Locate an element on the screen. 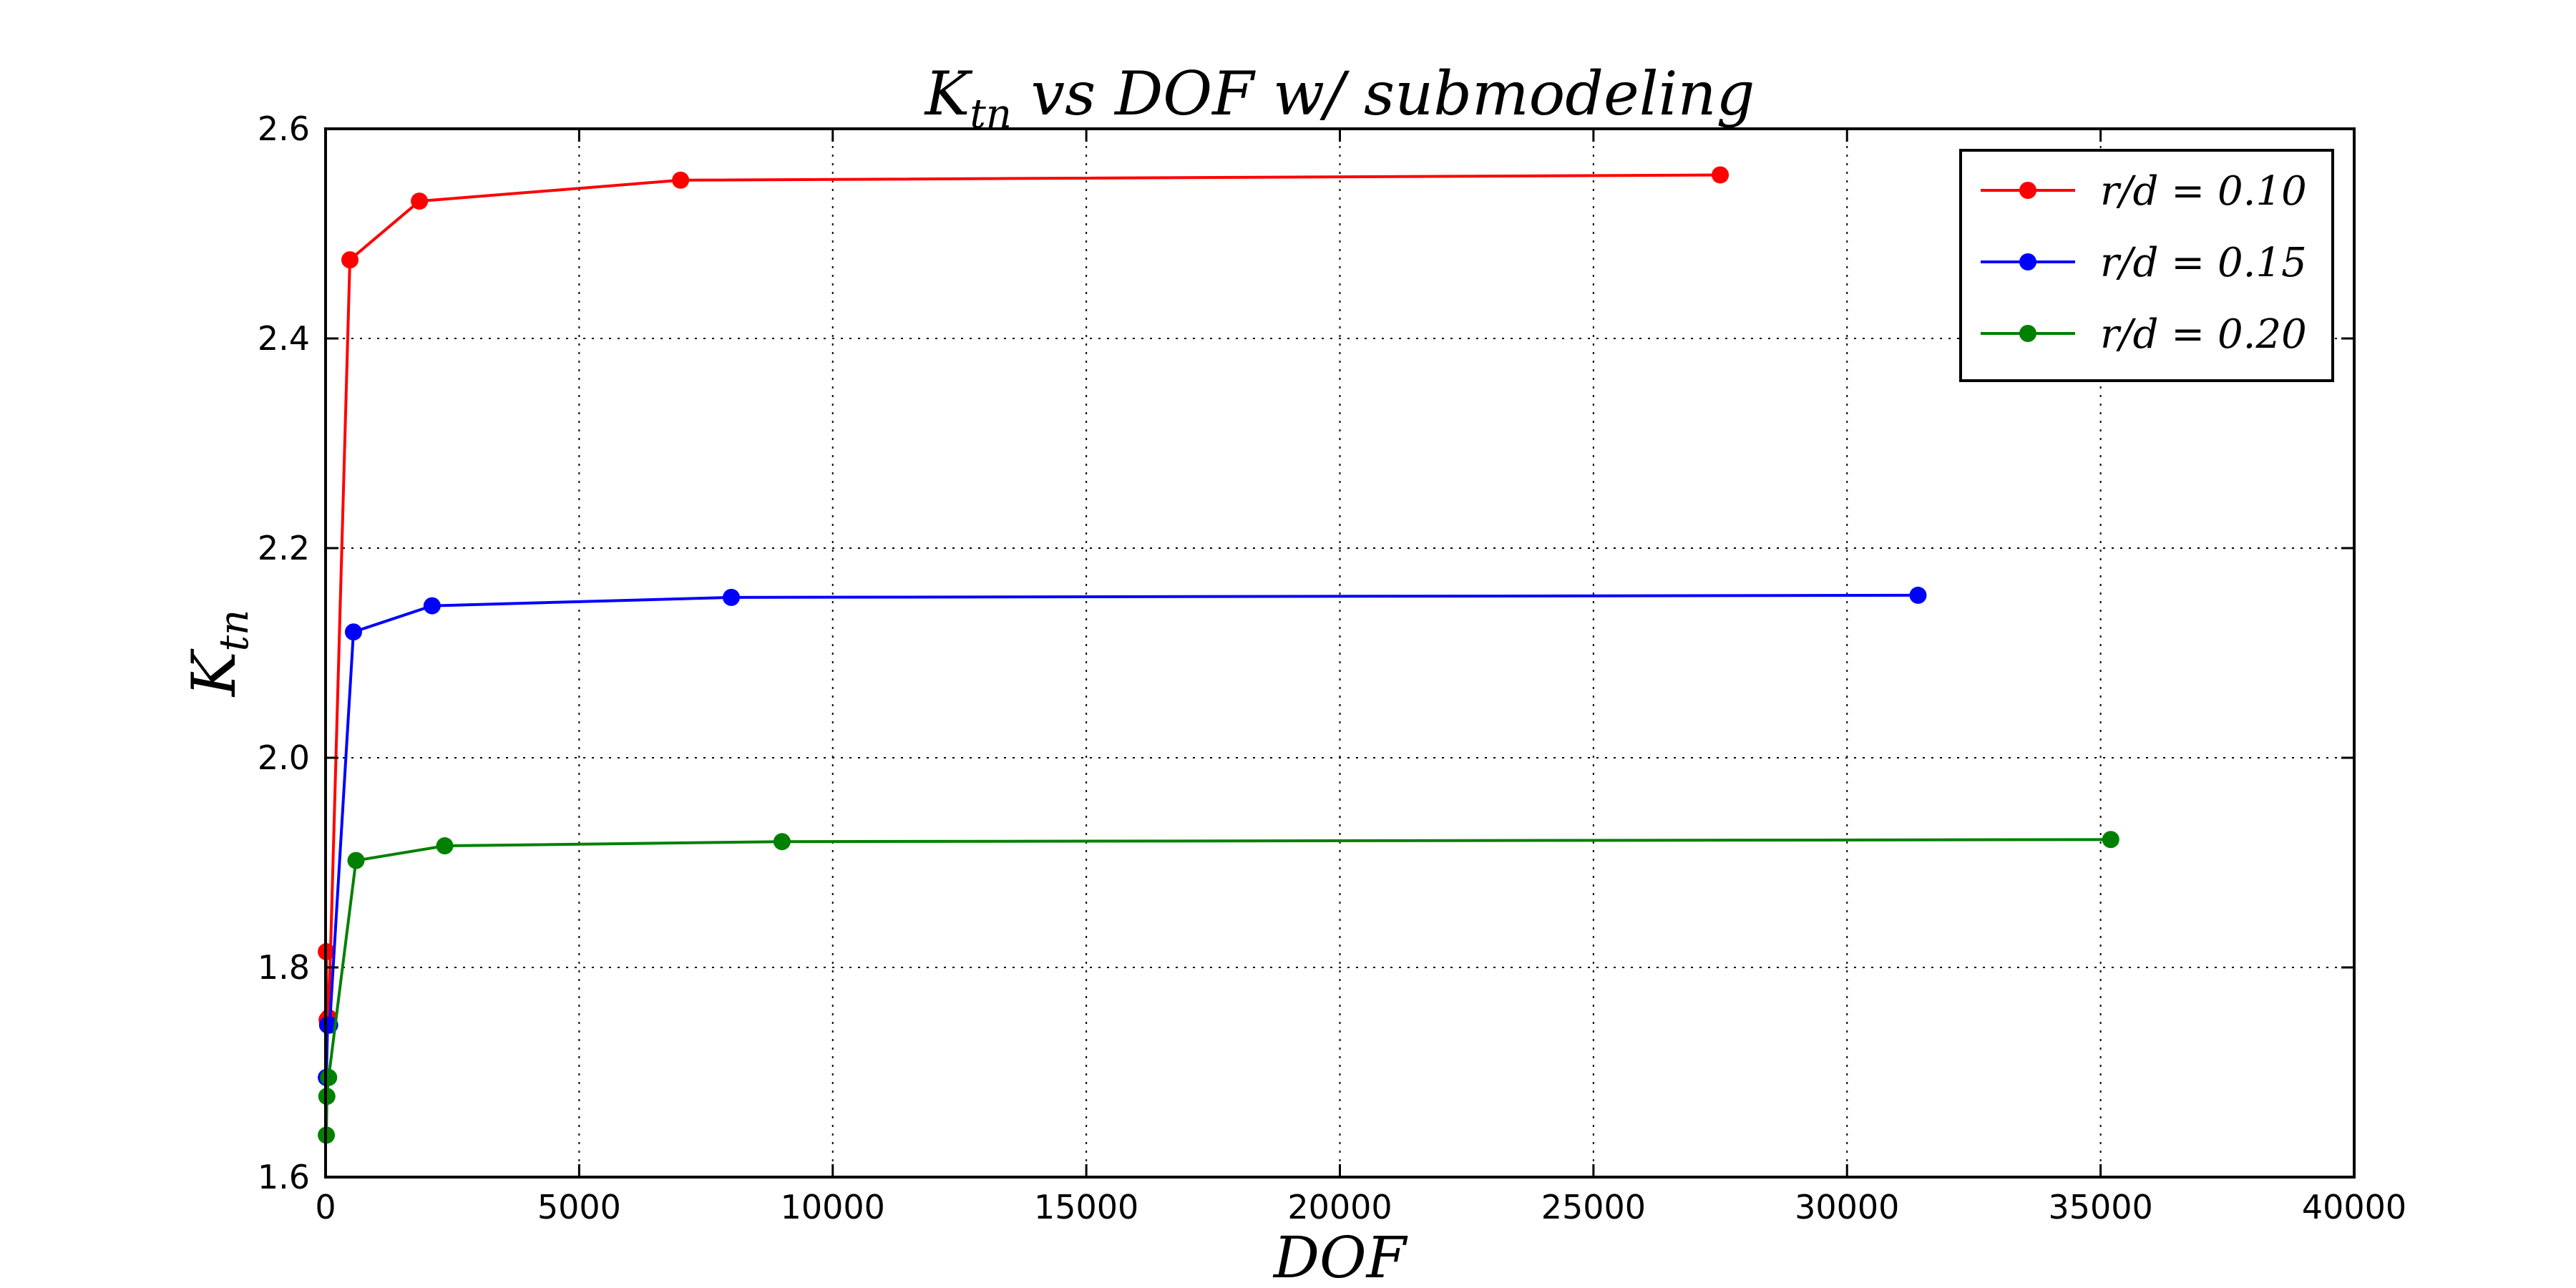 The image size is (2576, 1288). legend-label: r/d = 0.15 is located at coordinates (2203, 263).